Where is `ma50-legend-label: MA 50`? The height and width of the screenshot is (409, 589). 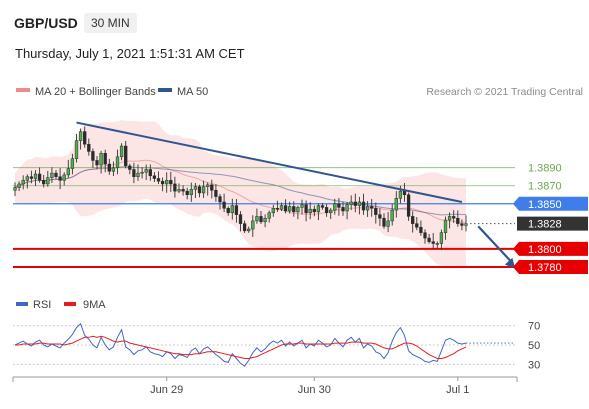 ma50-legend-label: MA 50 is located at coordinates (192, 92).